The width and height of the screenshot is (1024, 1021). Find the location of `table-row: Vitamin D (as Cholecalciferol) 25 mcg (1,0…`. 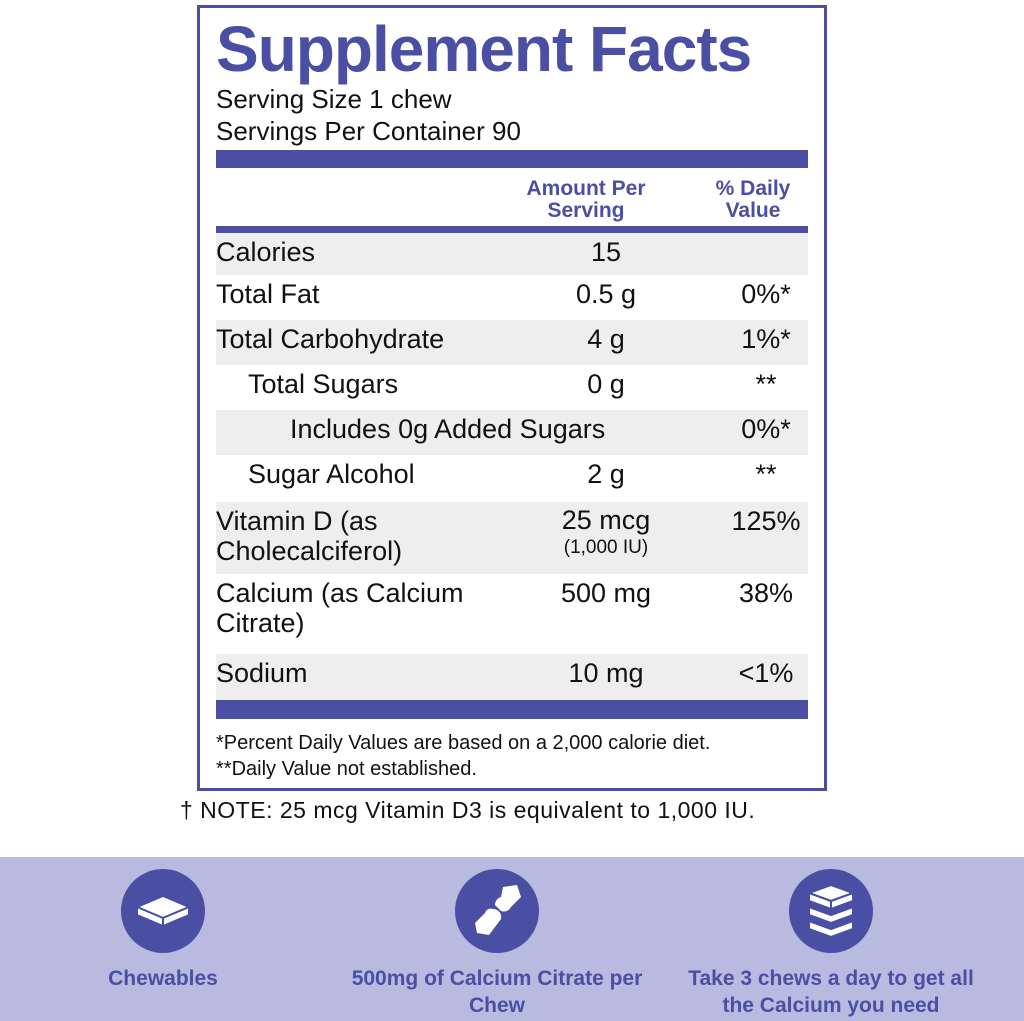

table-row: Vitamin D (as Cholecalciferol) 25 mcg (1,0… is located at coordinates (512, 538).